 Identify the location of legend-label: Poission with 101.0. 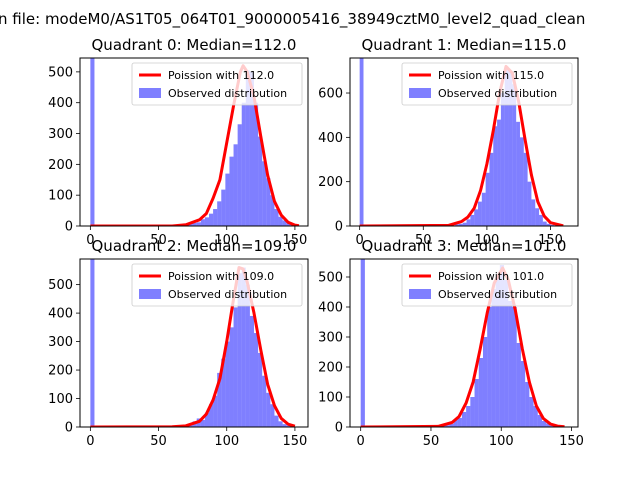
(491, 276).